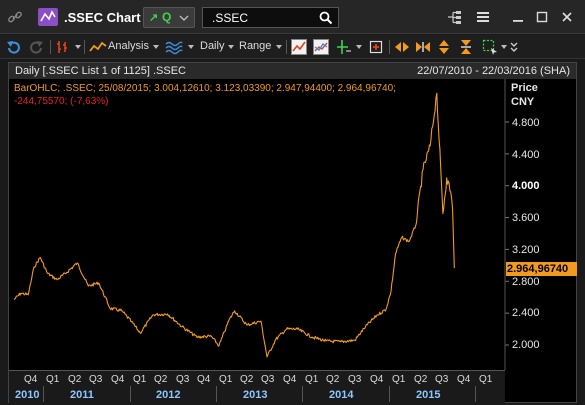  I want to click on x-year-label: 2010, so click(27, 395).